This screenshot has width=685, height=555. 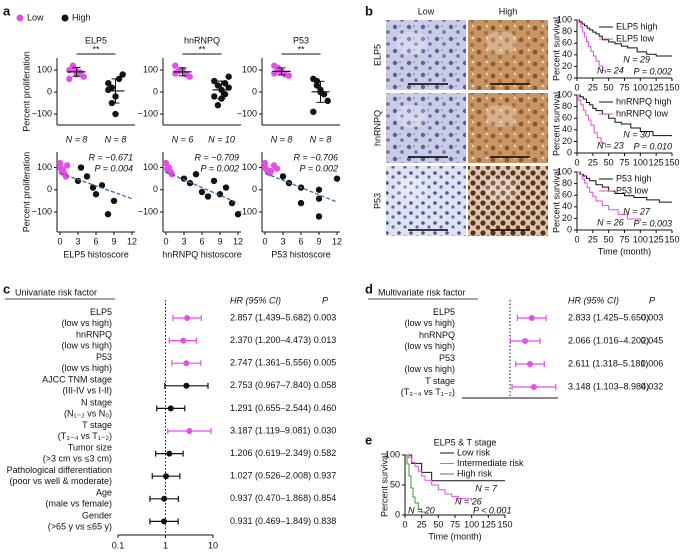 I want to click on stat-annotation: N = 20, so click(x=421, y=510).